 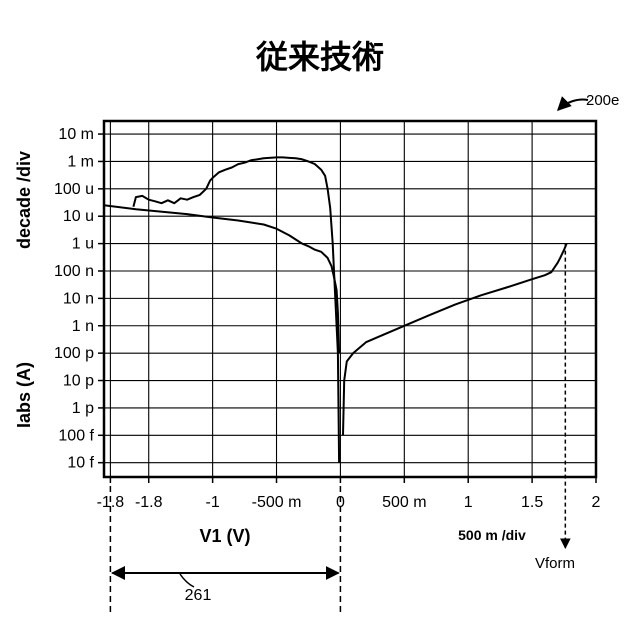 What do you see at coordinates (213, 502) in the screenshot?
I see `x-tick-label: -1` at bounding box center [213, 502].